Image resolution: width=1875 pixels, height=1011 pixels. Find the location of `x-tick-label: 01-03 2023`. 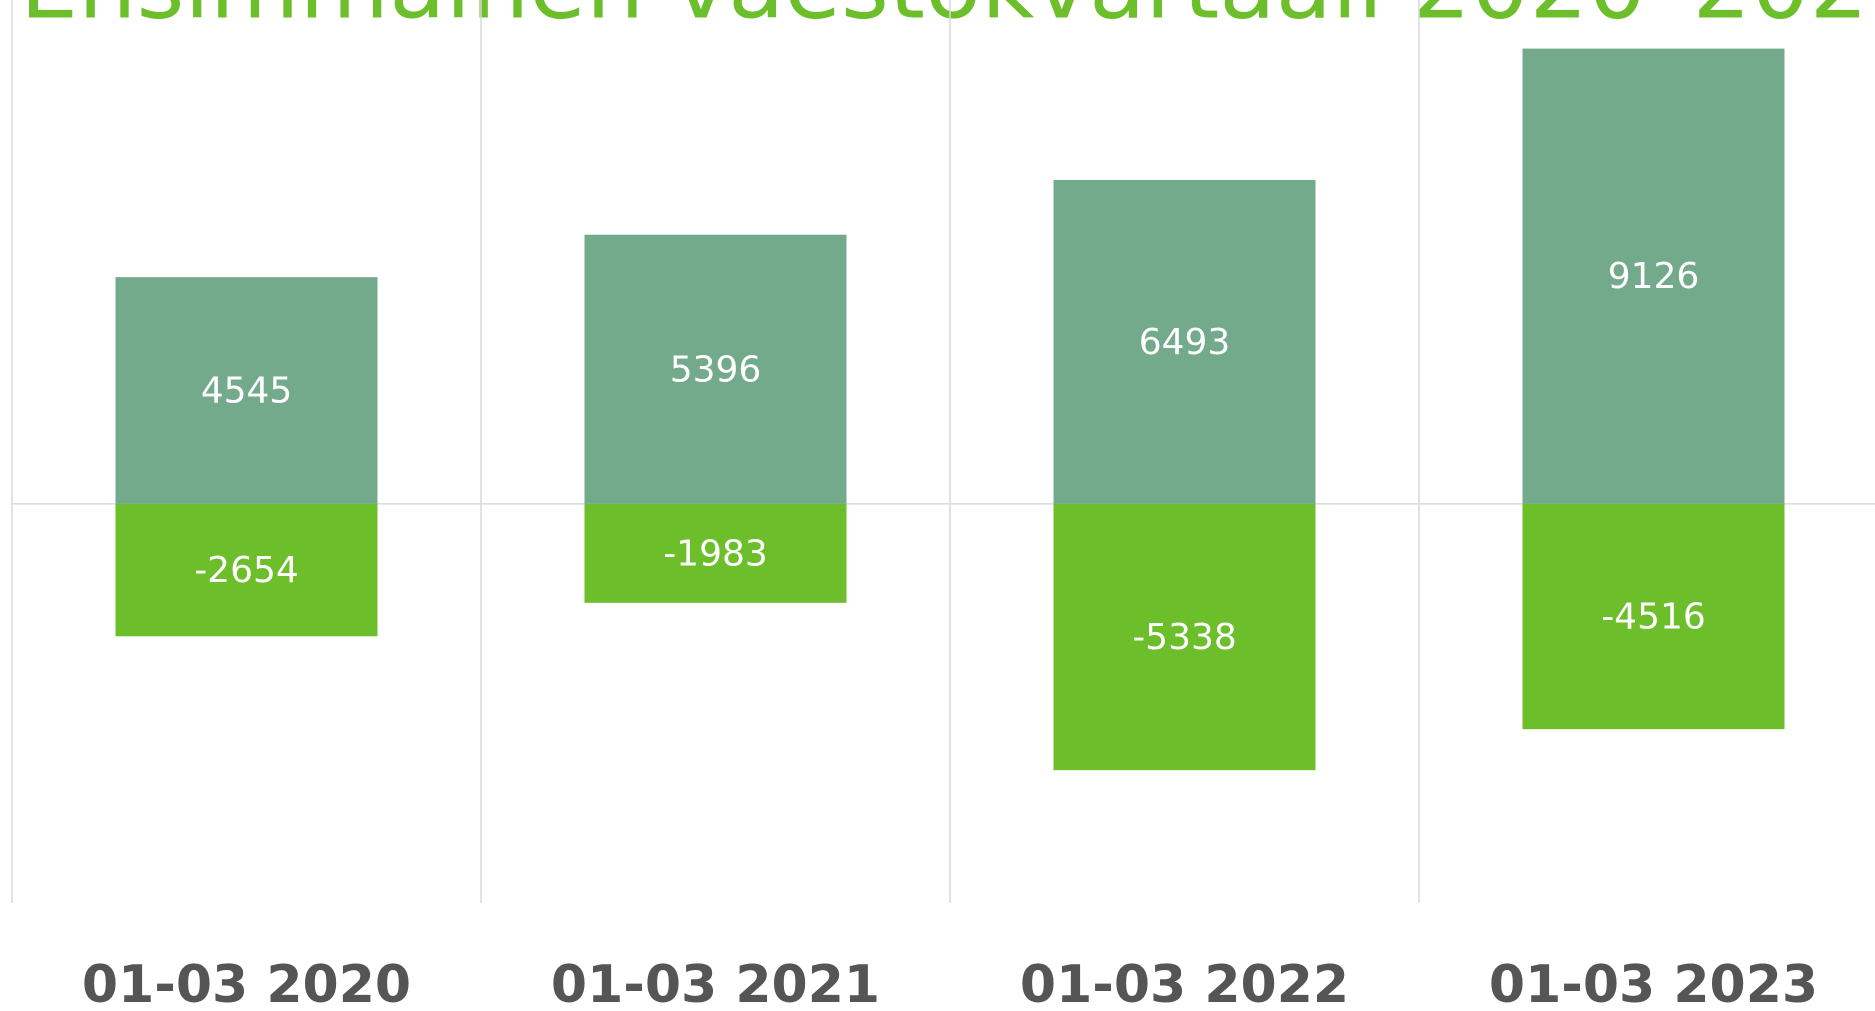

x-tick-label: 01-03 2023 is located at coordinates (1653, 983).